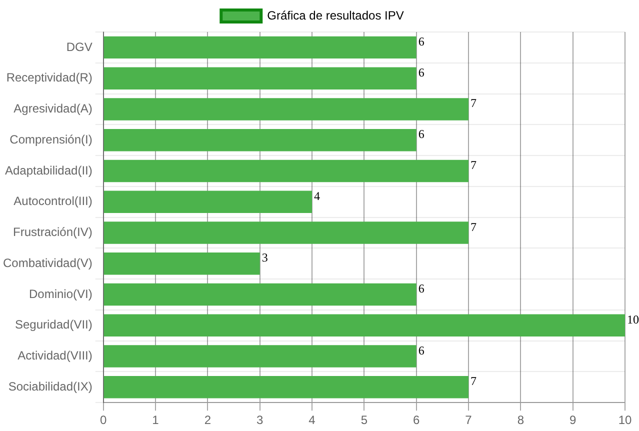 The image size is (639, 431). What do you see at coordinates (156, 420) in the screenshot?
I see `x-tick-label: 1` at bounding box center [156, 420].